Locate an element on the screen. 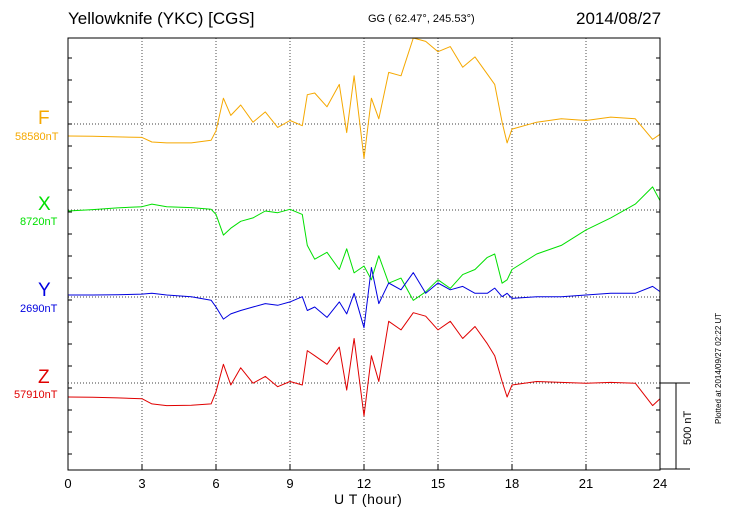 This screenshot has width=730, height=520. station-coordinates: GG ( 62.47°, 245.53°) is located at coordinates (421, 19).